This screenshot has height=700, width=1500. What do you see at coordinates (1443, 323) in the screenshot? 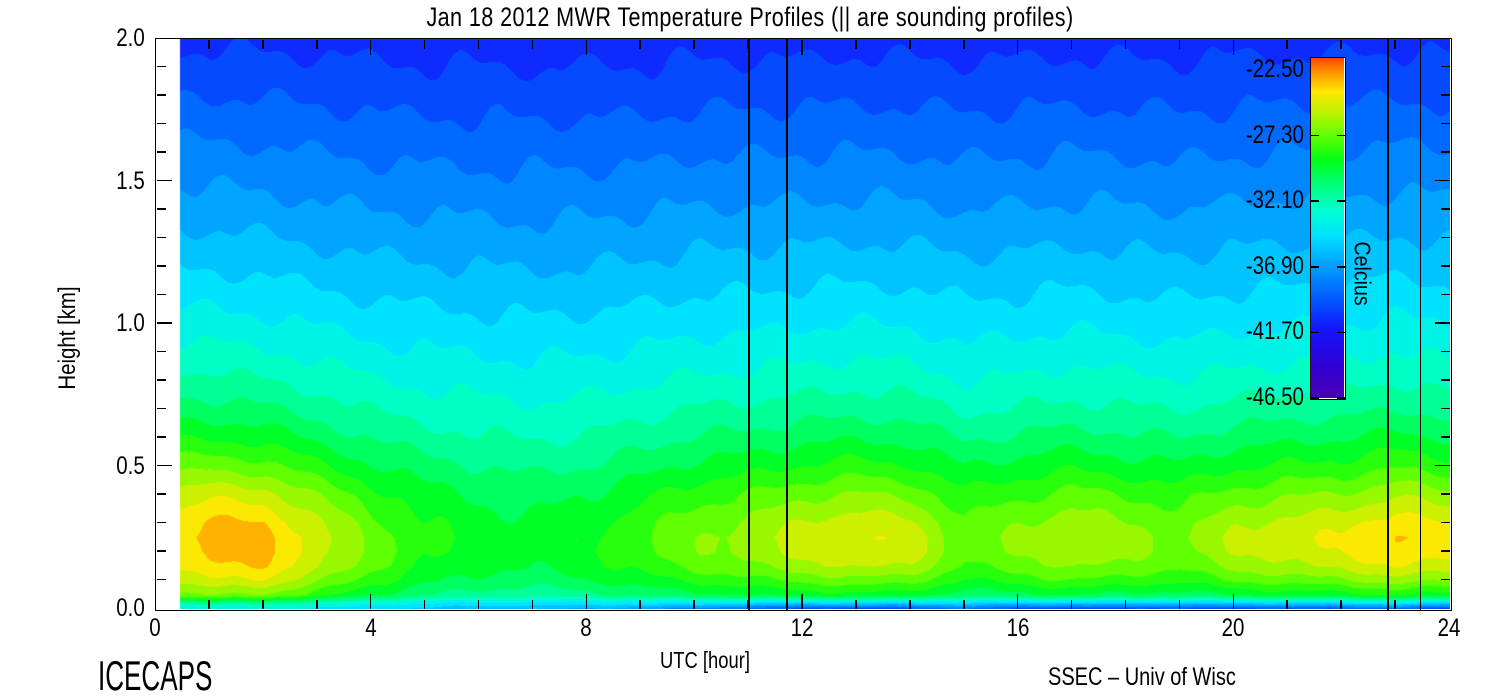
I see `y-tick-right-1.0` at bounding box center [1443, 323].